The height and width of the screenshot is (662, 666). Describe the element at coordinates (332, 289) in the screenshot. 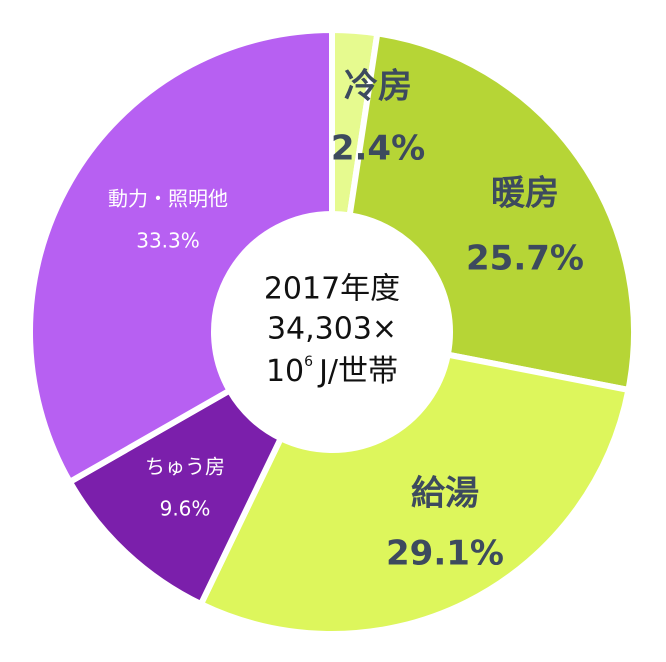

I see `center-line: 2017年度` at that location.